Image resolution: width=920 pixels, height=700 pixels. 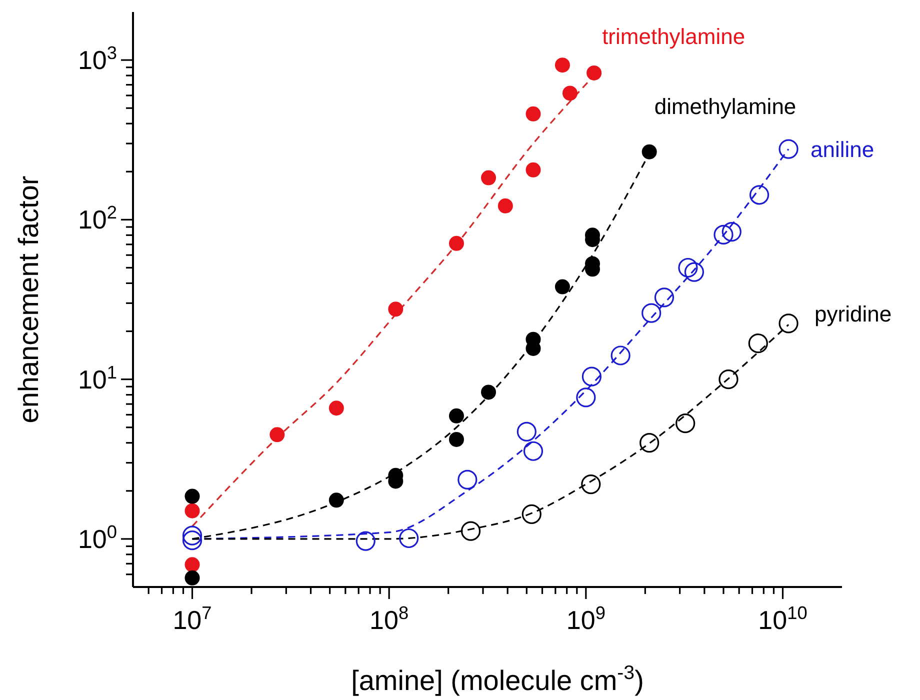 I want to click on series-label: pyridine, so click(x=853, y=313).